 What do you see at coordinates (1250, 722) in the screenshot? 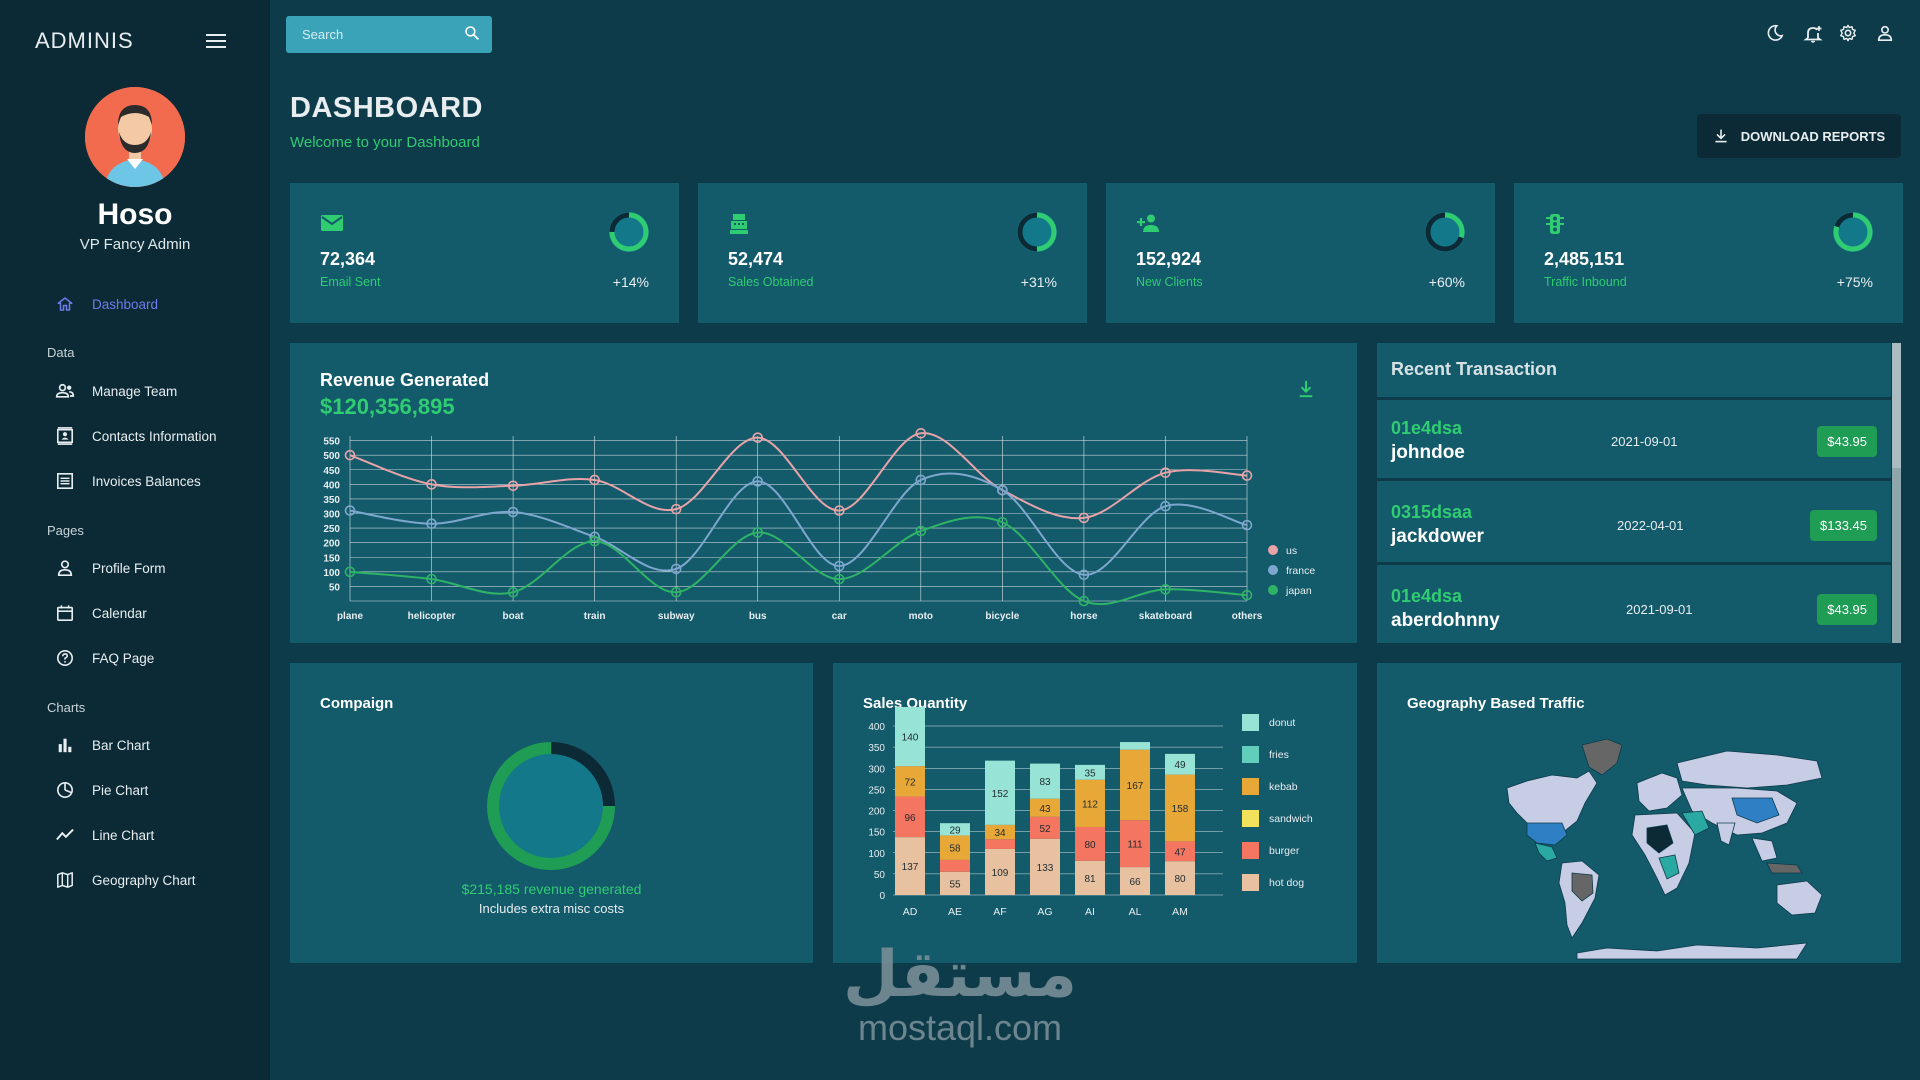
I see `legend-swatch-donut` at bounding box center [1250, 722].